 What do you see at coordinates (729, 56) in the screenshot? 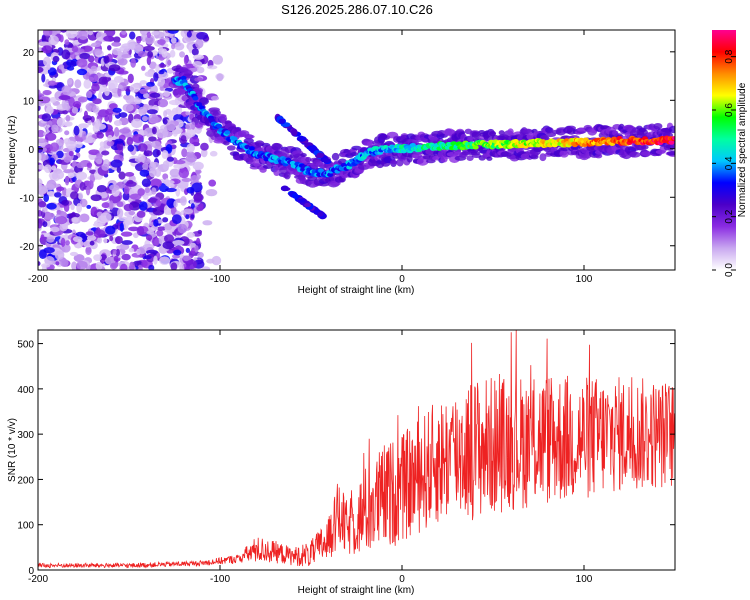
I see `colorbar-tick-label: 0.8` at bounding box center [729, 56].